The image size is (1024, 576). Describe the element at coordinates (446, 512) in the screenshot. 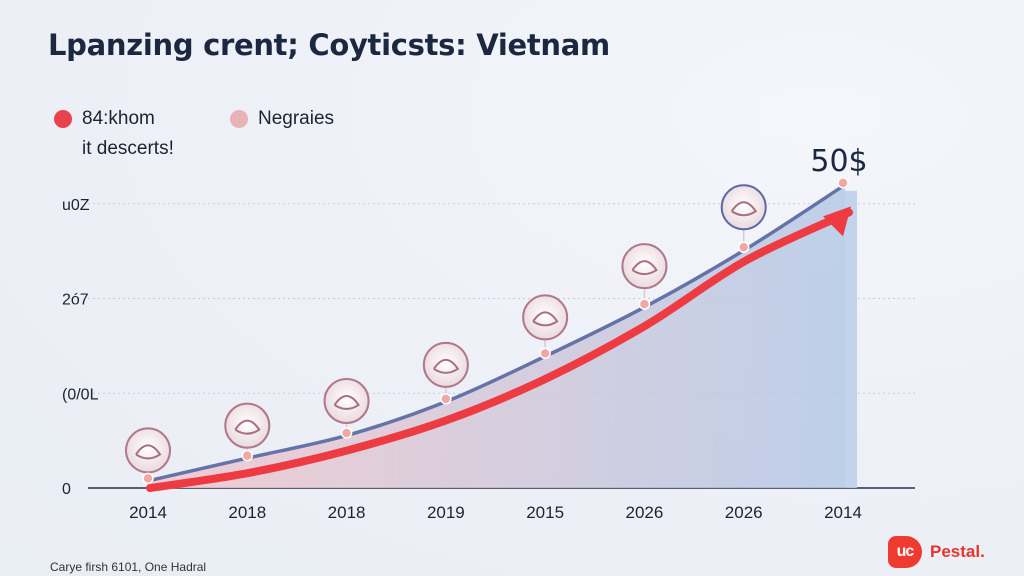

I see `x-tick-label: 2019` at that location.